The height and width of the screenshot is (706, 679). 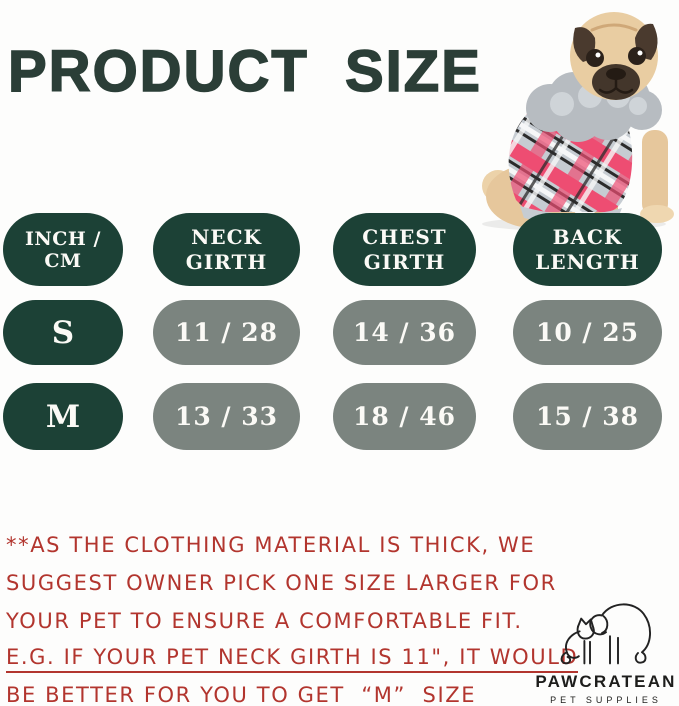 What do you see at coordinates (241, 694) in the screenshot?
I see `note-text-underlined: BE BETTER FOR YOU TO GET “M” SIZE` at bounding box center [241, 694].